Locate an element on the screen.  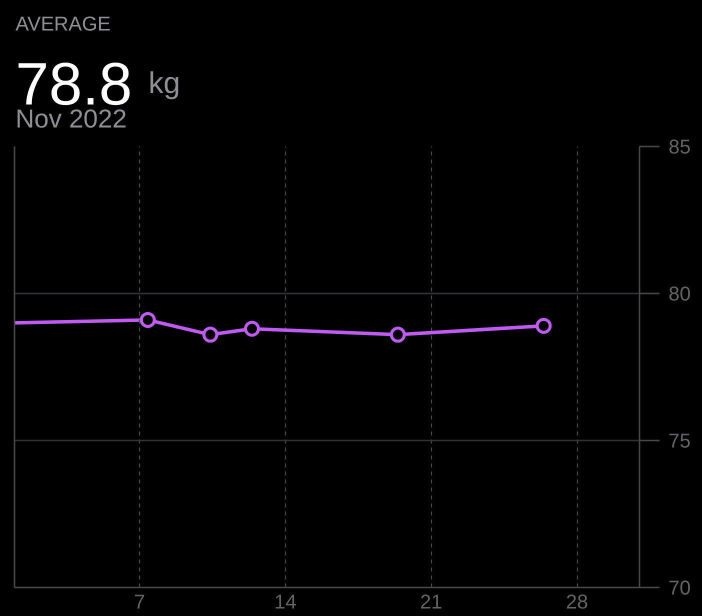
text: kg is located at coordinates (164, 83).